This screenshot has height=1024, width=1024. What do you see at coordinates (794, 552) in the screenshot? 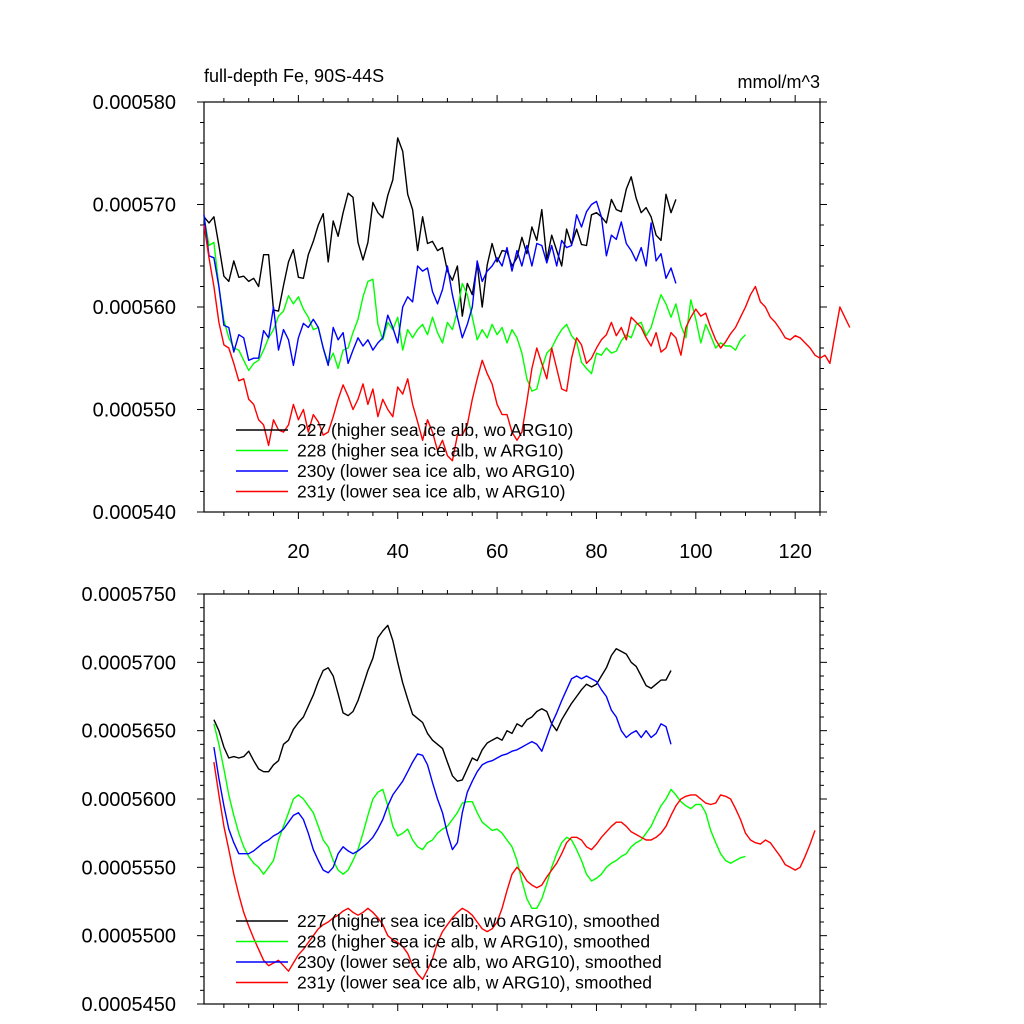
I see `x-tick-label: 120` at bounding box center [794, 552].